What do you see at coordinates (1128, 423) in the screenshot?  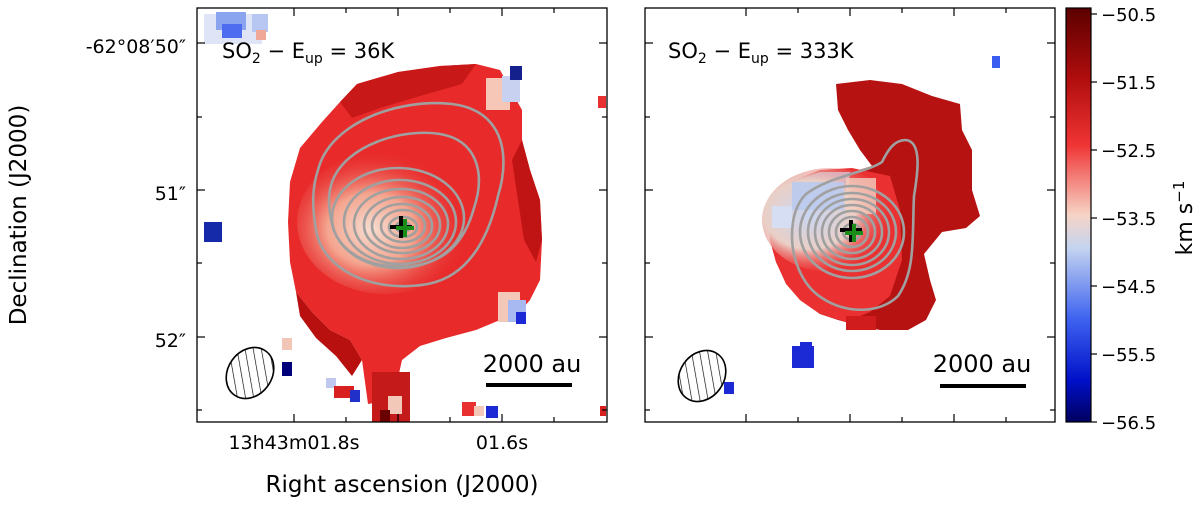 I see `colorbar-tick-7: −56.5` at bounding box center [1128, 423].